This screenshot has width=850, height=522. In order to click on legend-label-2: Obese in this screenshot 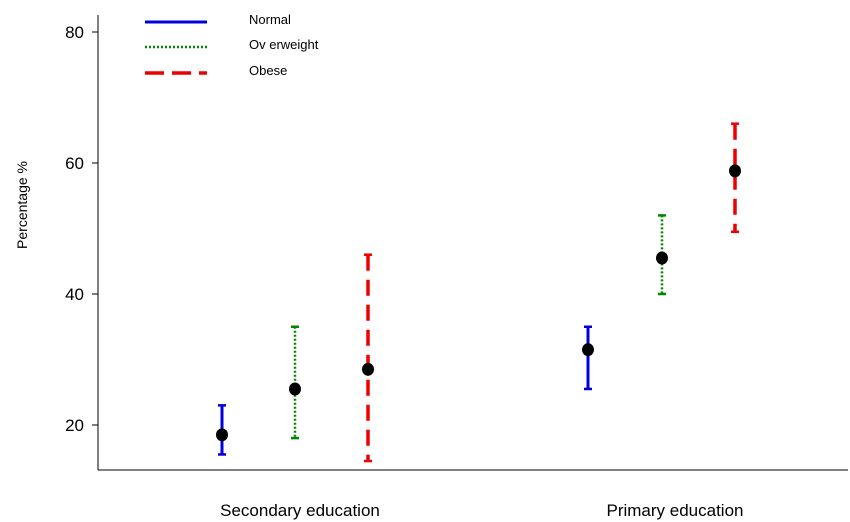, I will do `click(268, 70)`.